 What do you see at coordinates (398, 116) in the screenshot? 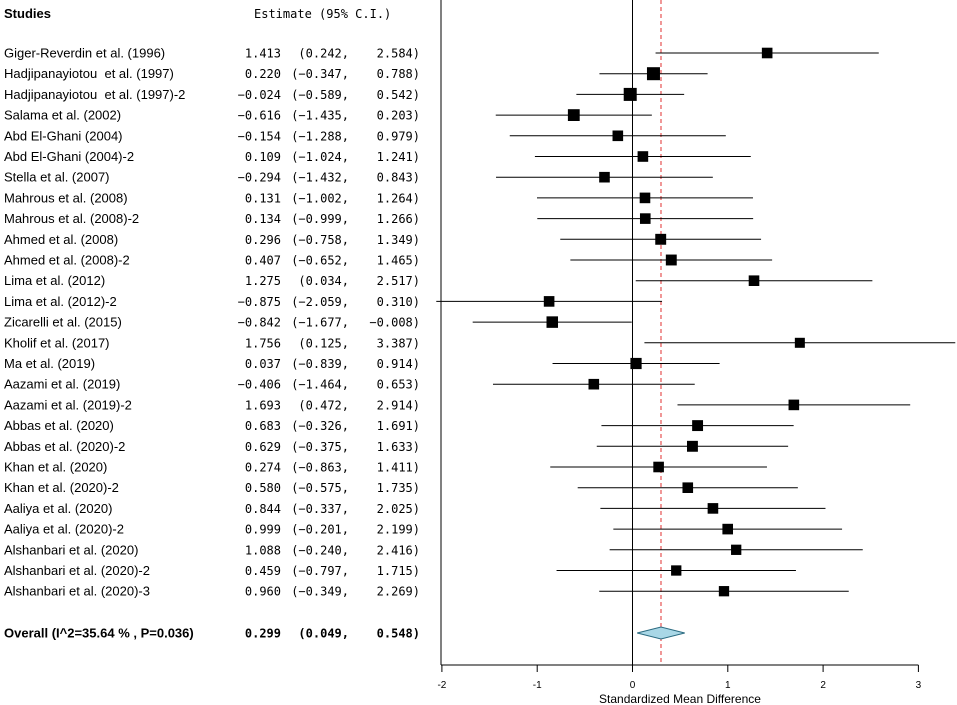
I see `study-ci-upper: 0.203)` at bounding box center [398, 116].